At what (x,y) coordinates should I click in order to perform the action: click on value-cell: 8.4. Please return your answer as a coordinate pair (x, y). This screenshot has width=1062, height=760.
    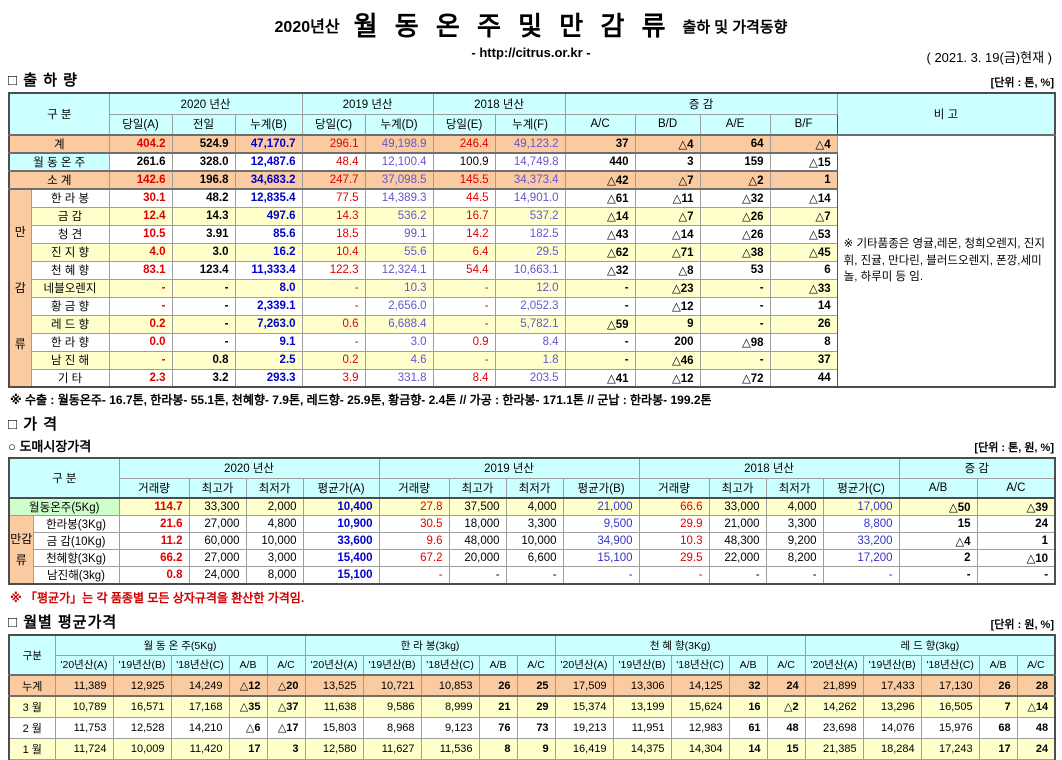
    Looking at the image, I should click on (530, 342).